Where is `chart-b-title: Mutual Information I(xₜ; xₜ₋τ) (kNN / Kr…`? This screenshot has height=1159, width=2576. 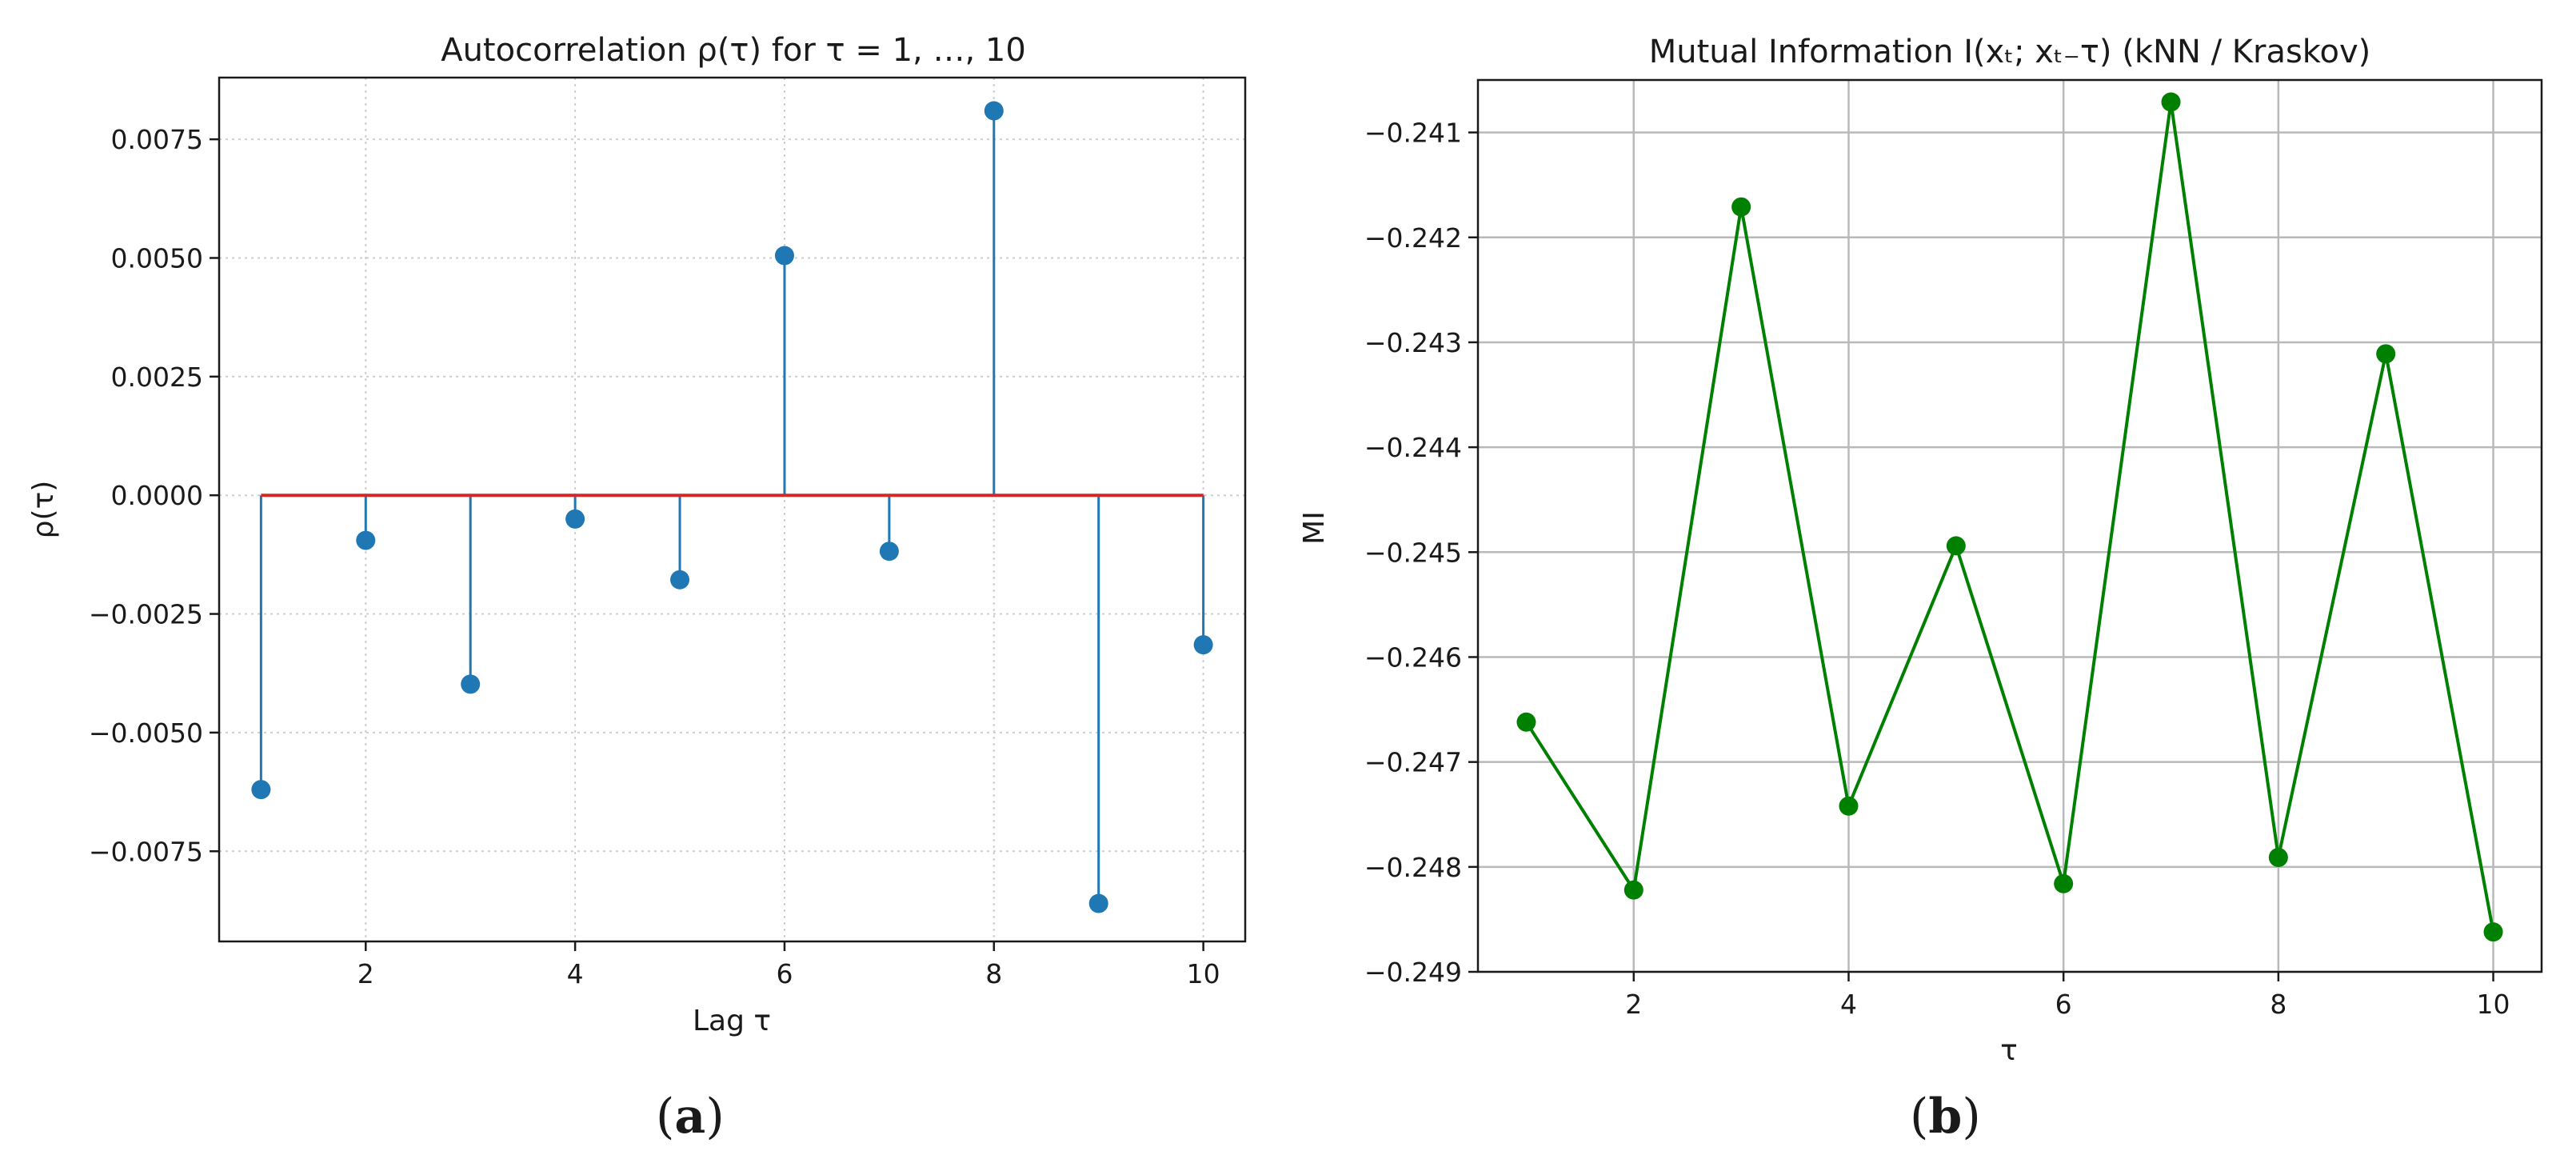
chart-b-title: Mutual Information I(xₜ; xₜ₋τ) (kNN / Kr… is located at coordinates (2010, 52).